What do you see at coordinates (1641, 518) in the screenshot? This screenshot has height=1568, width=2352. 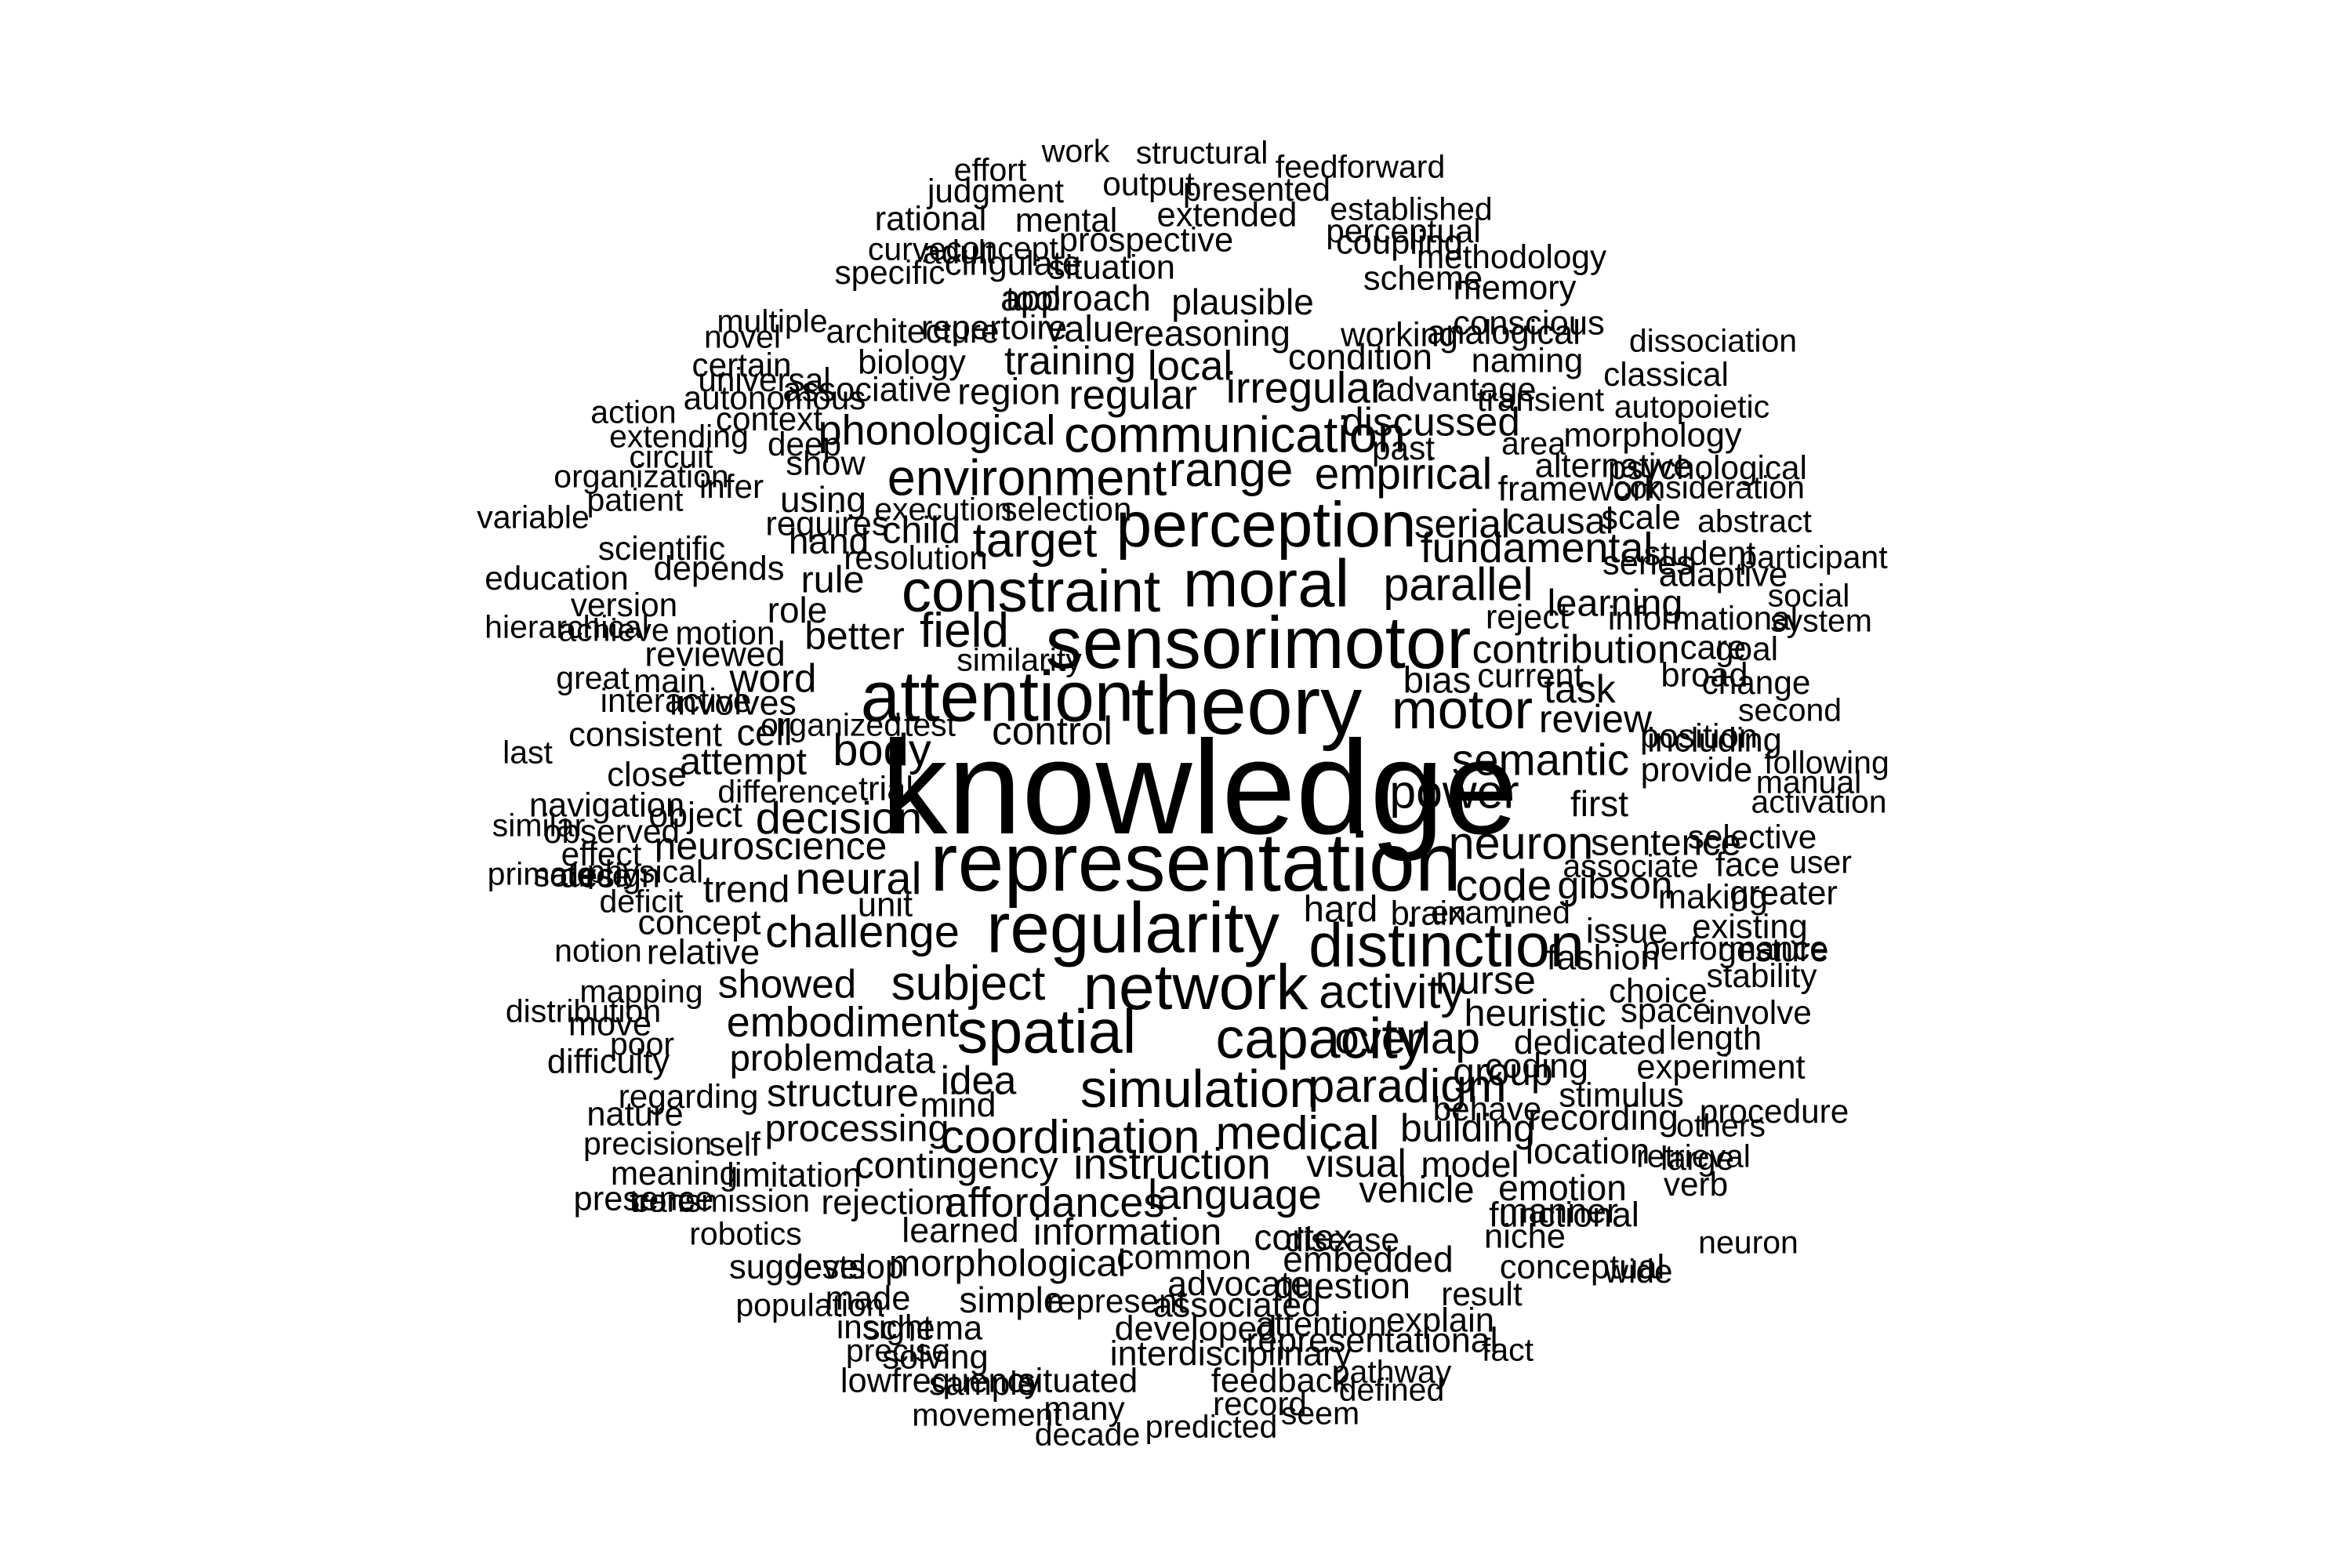 I see `cloud-word: scale` at bounding box center [1641, 518].